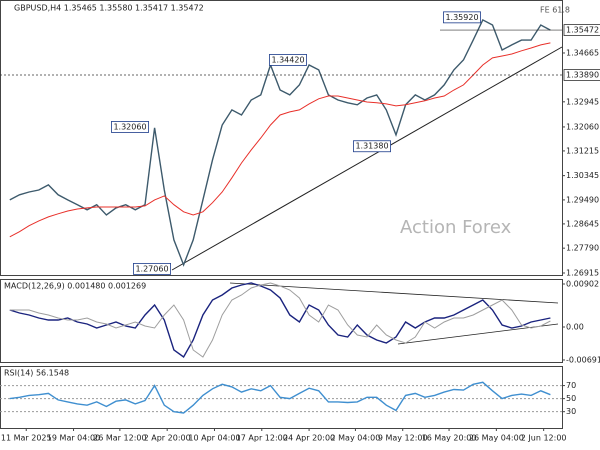 Image resolution: width=600 pixels, height=450 pixels. I want to click on x-tick-label: 26 May 04:00, so click(496, 438).